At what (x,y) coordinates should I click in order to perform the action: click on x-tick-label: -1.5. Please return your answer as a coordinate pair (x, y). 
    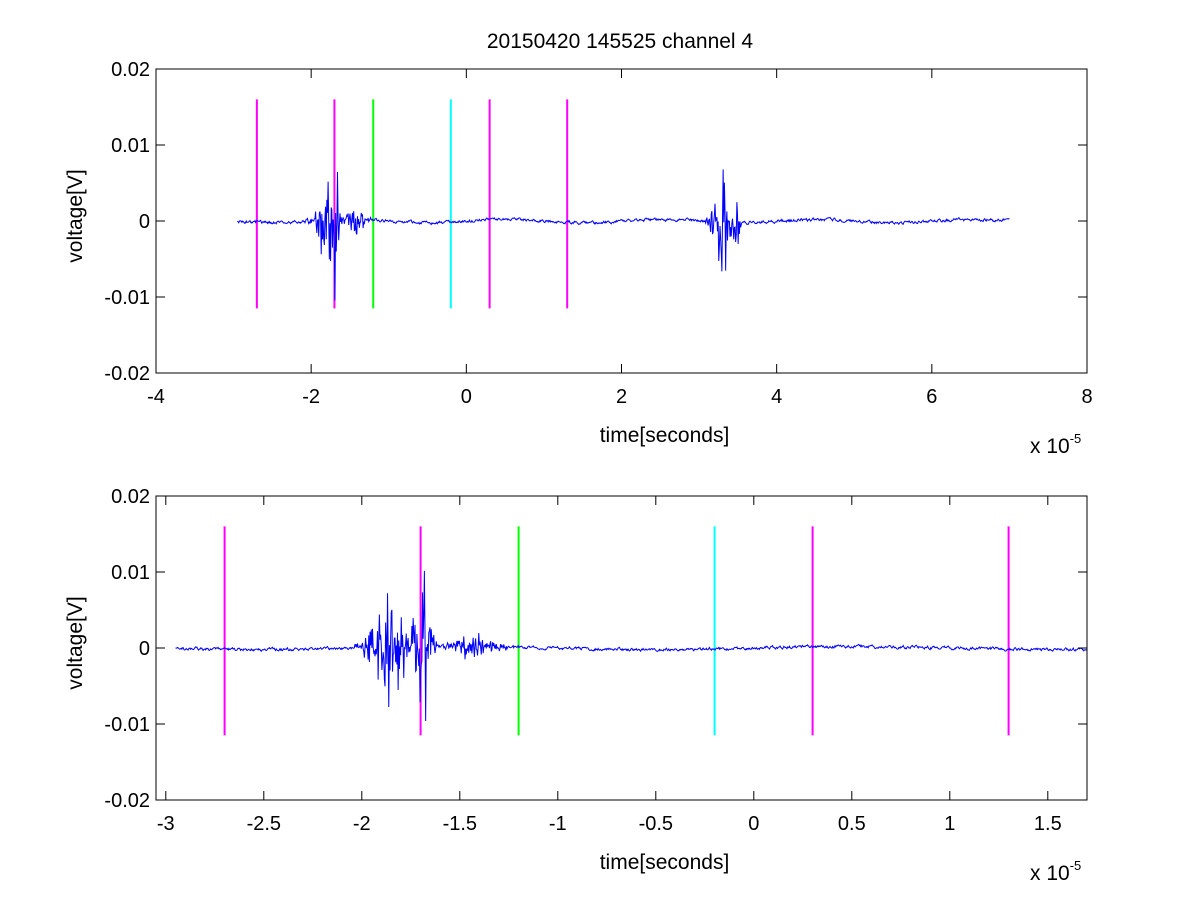
    Looking at the image, I should click on (460, 824).